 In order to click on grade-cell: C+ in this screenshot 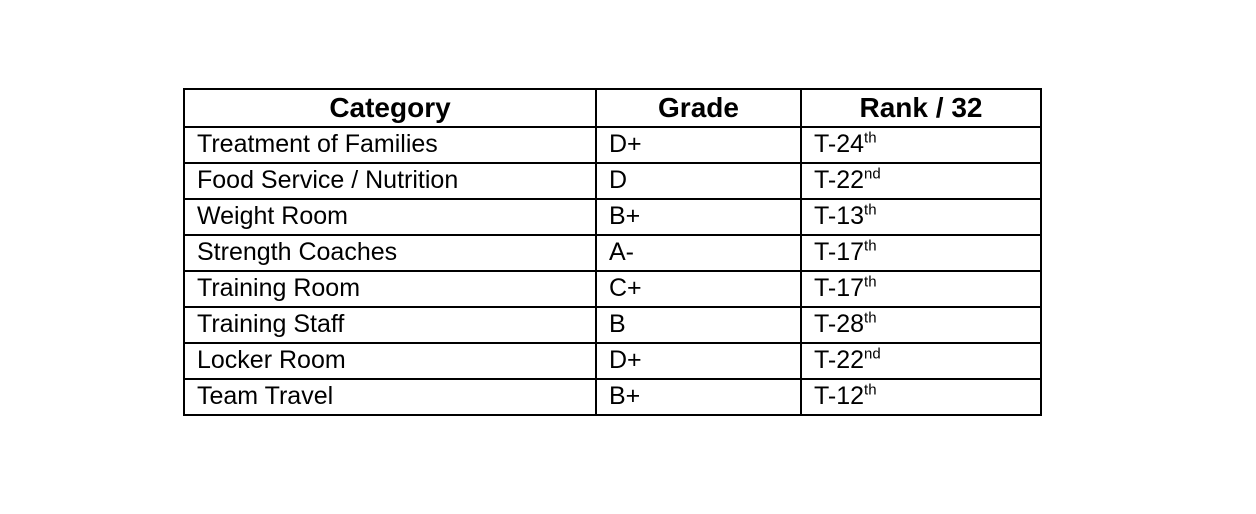, I will do `click(698, 289)`.